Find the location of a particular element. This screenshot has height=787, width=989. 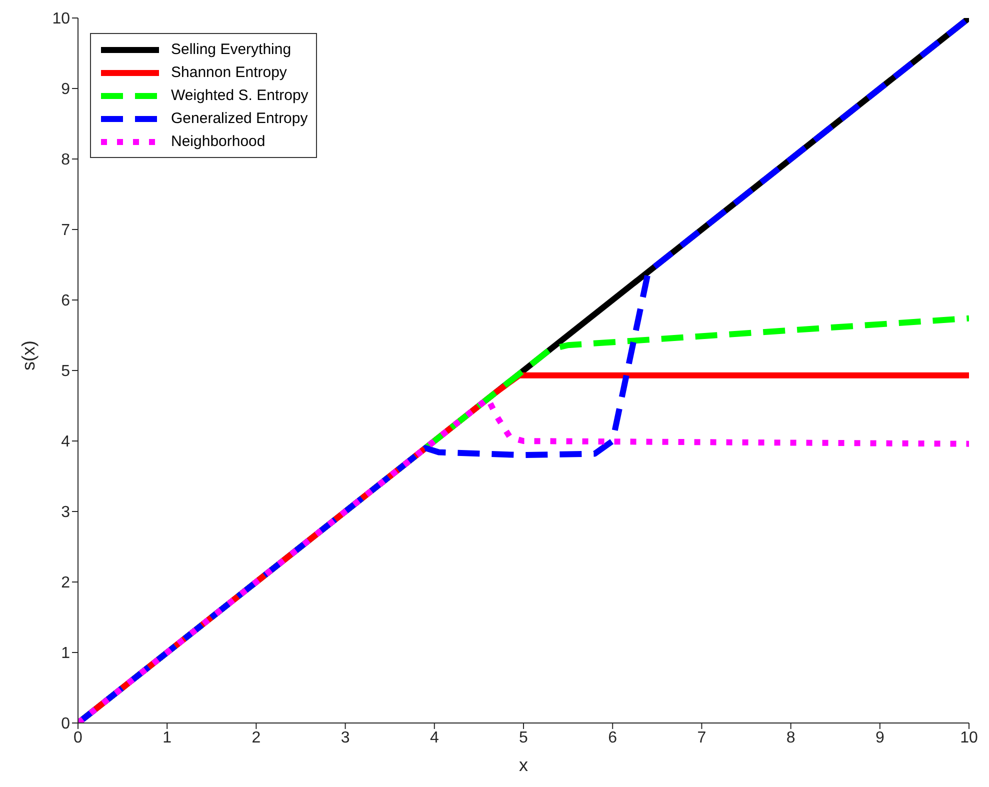

x-tick-label: 7 is located at coordinates (701, 737).